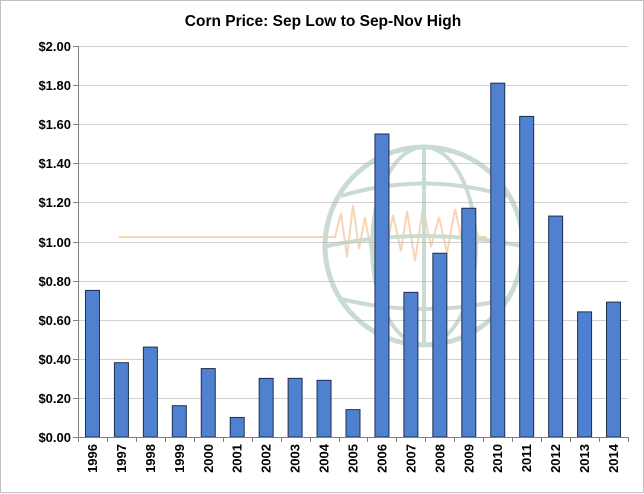  I want to click on y-tick-label: $1.80, so click(54, 85).